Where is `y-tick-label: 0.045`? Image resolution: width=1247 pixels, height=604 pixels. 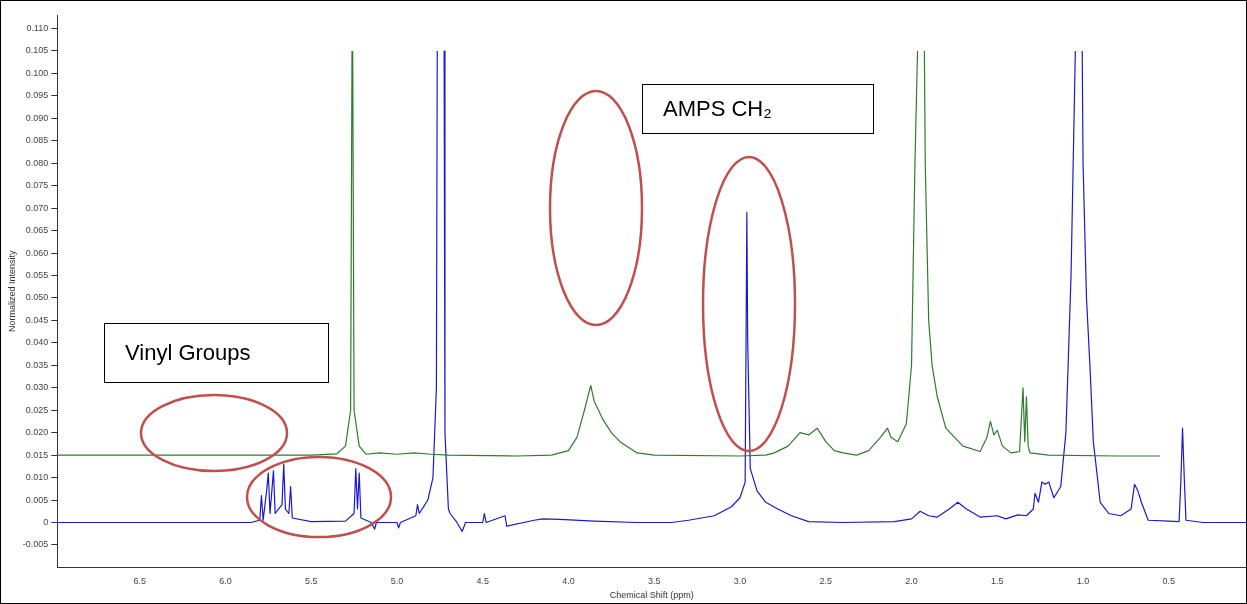 y-tick-label: 0.045 is located at coordinates (37, 319).